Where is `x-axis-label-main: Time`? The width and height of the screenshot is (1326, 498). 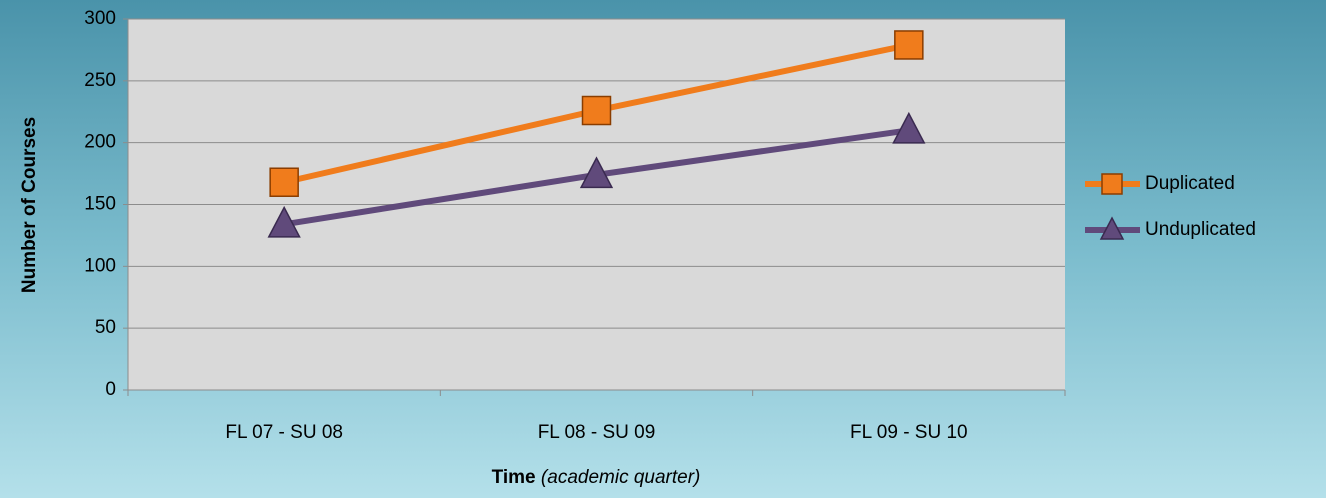
x-axis-label-main: Time is located at coordinates (514, 477).